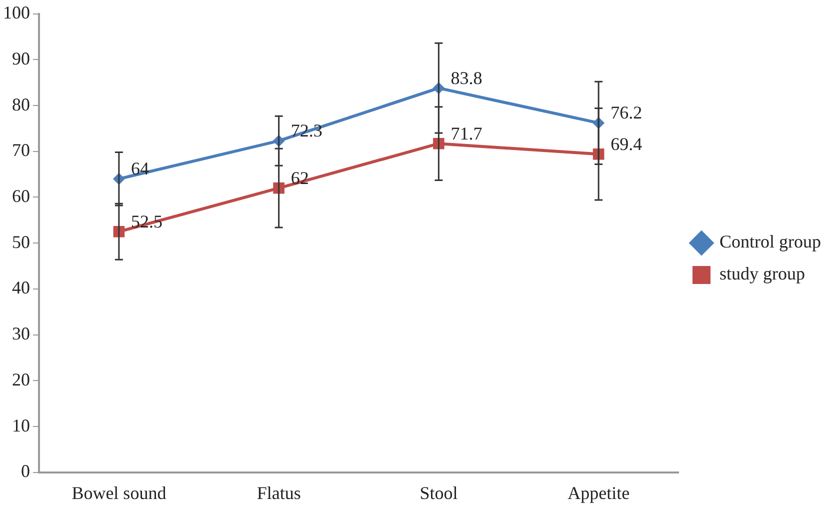 Image resolution: width=836 pixels, height=508 pixels. I want to click on y-tick-label: 60, so click(21, 196).